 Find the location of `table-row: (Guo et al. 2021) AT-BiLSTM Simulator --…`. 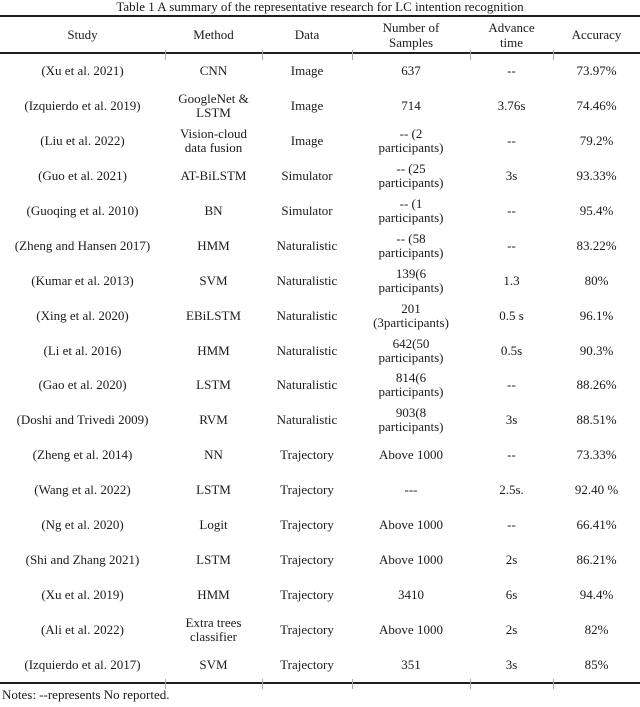

table-row: (Guo et al. 2021) AT-BiLSTM Simulator --… is located at coordinates (320, 176).